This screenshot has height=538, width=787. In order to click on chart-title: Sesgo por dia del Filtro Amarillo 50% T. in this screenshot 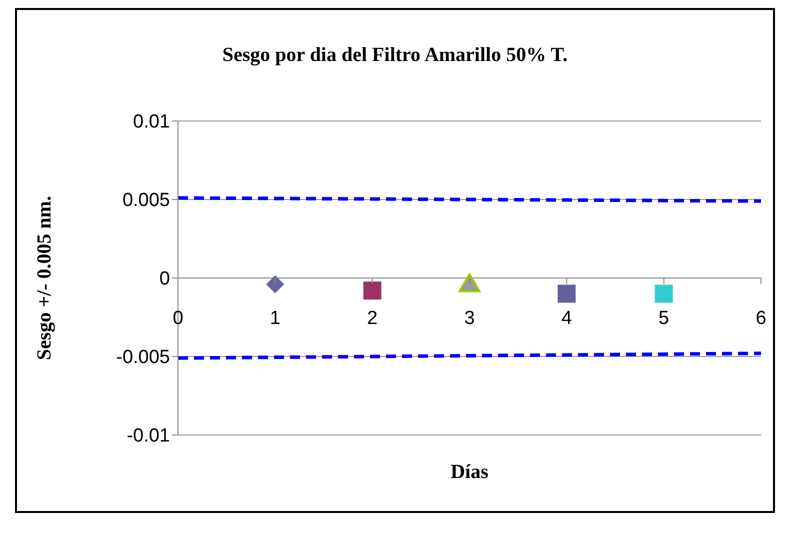, I will do `click(395, 55)`.